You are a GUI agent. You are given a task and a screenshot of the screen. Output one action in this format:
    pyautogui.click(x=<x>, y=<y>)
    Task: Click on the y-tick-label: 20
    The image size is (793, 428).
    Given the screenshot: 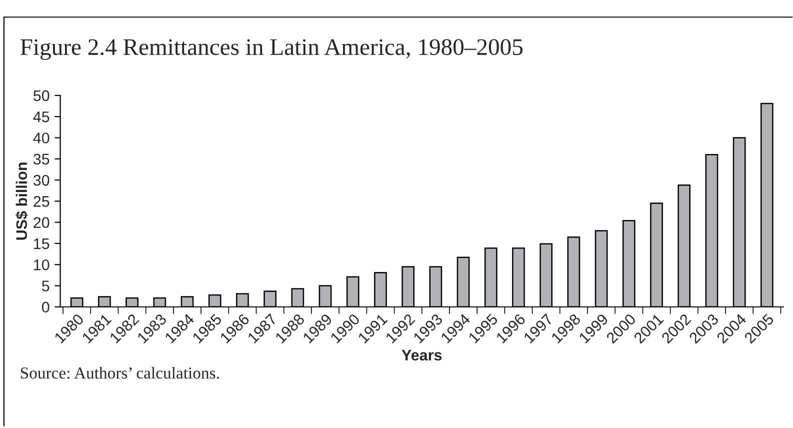 What is the action you would take?
    pyautogui.click(x=42, y=222)
    